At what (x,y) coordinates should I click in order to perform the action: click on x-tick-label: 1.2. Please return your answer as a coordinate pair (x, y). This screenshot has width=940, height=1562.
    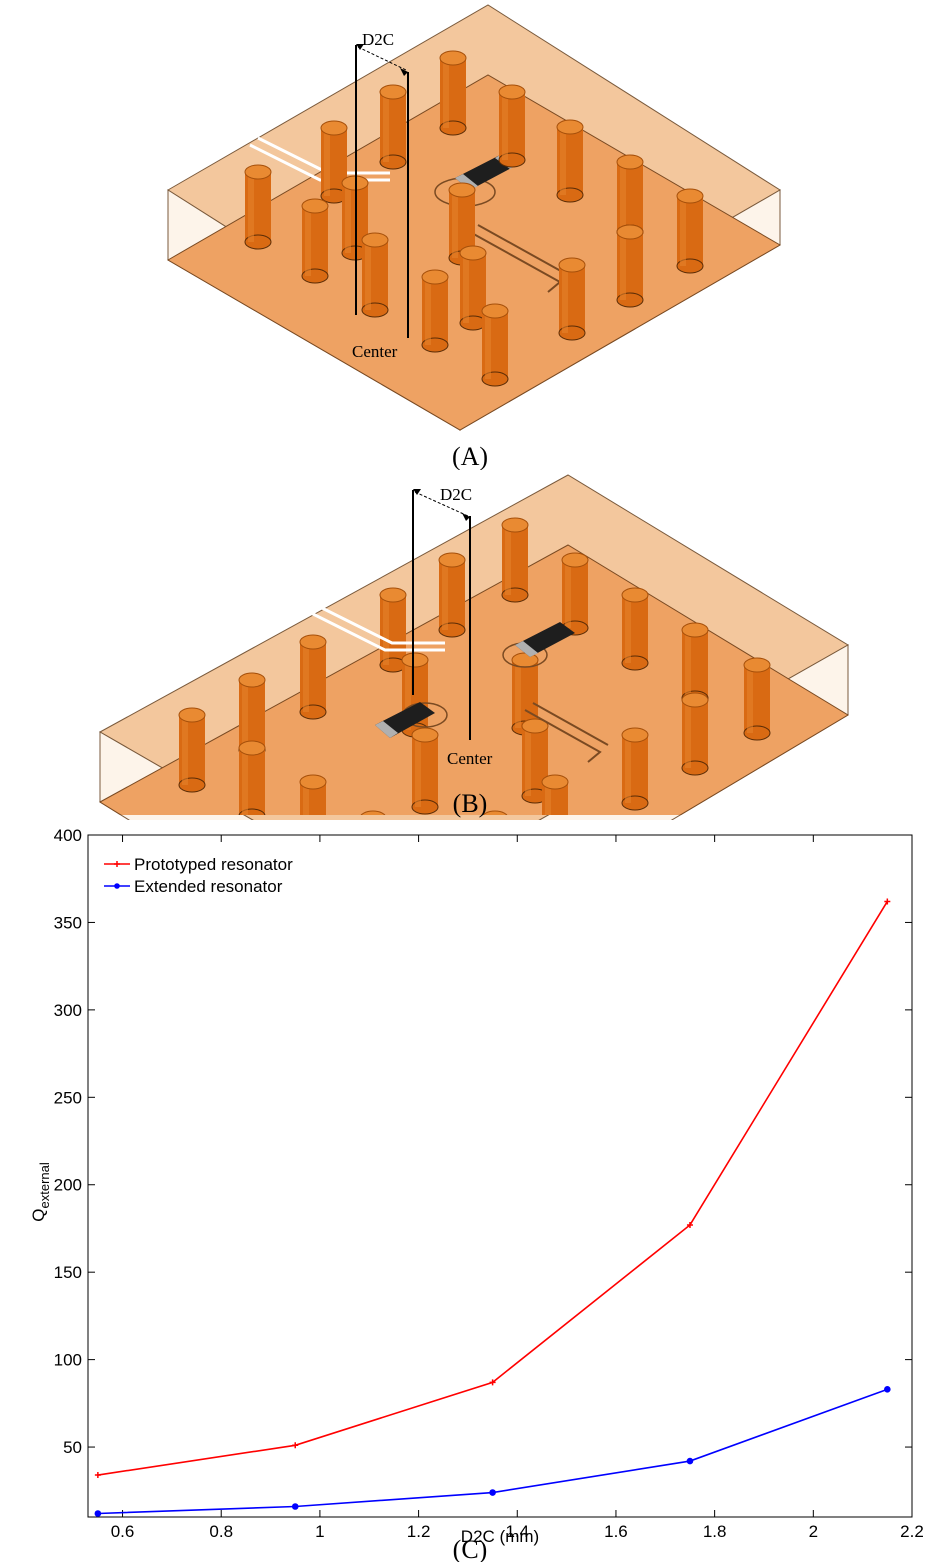
    Looking at the image, I should click on (419, 1531).